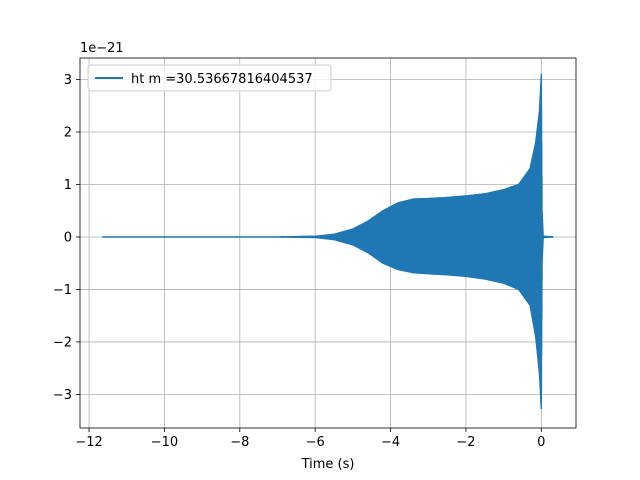 The height and width of the screenshot is (480, 640). Describe the element at coordinates (390, 442) in the screenshot. I see `x-tick-label: −4` at that location.